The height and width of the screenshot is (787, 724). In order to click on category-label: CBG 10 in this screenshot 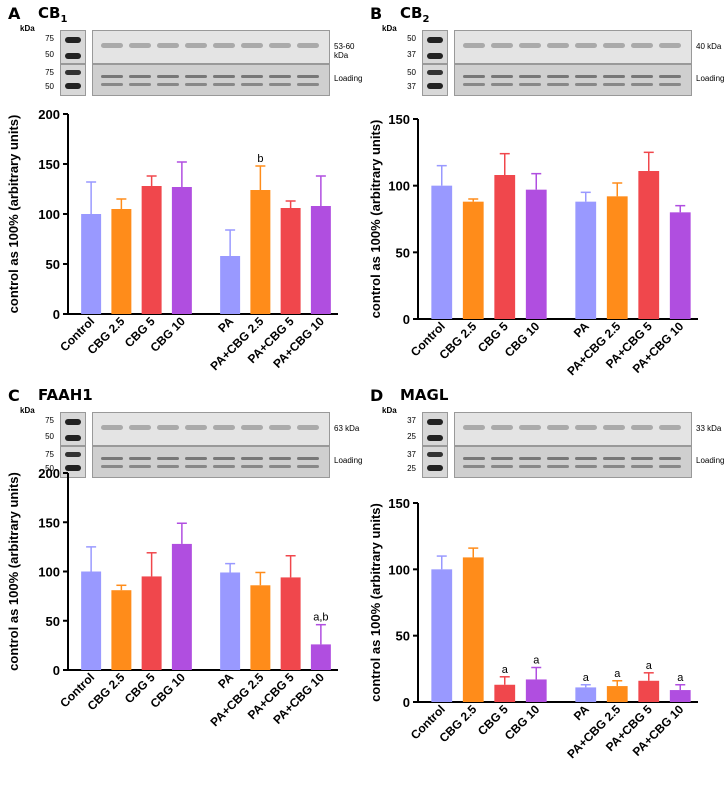, I will do `click(522, 339)`.